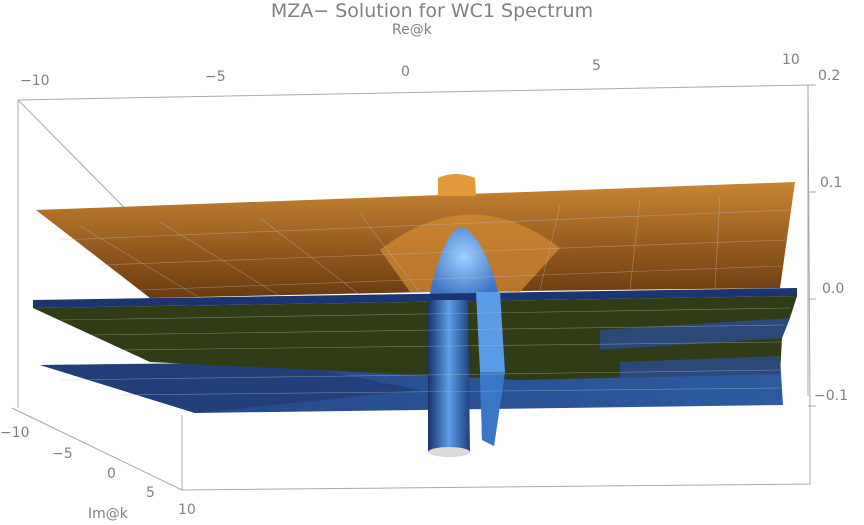 The height and width of the screenshot is (525, 864). I want to click on x-tick-label: 5, so click(596, 66).